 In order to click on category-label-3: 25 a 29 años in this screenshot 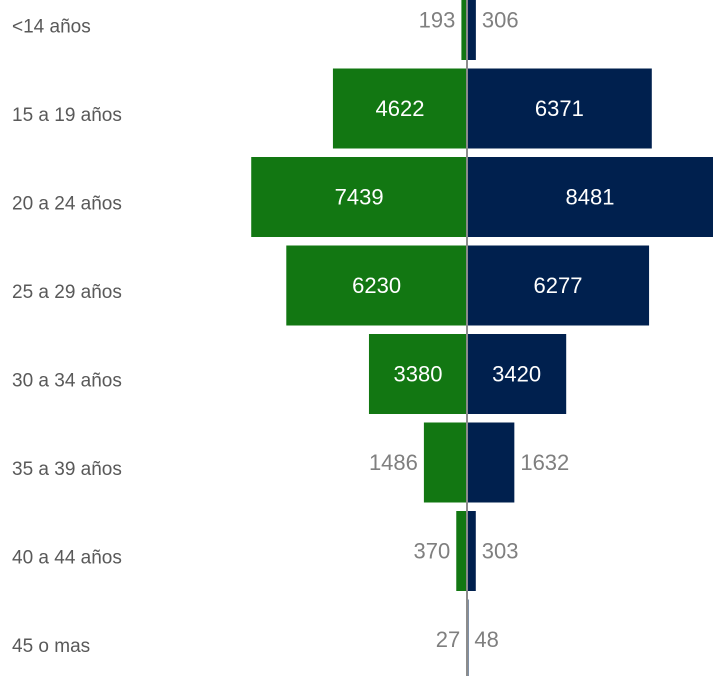, I will do `click(67, 292)`.